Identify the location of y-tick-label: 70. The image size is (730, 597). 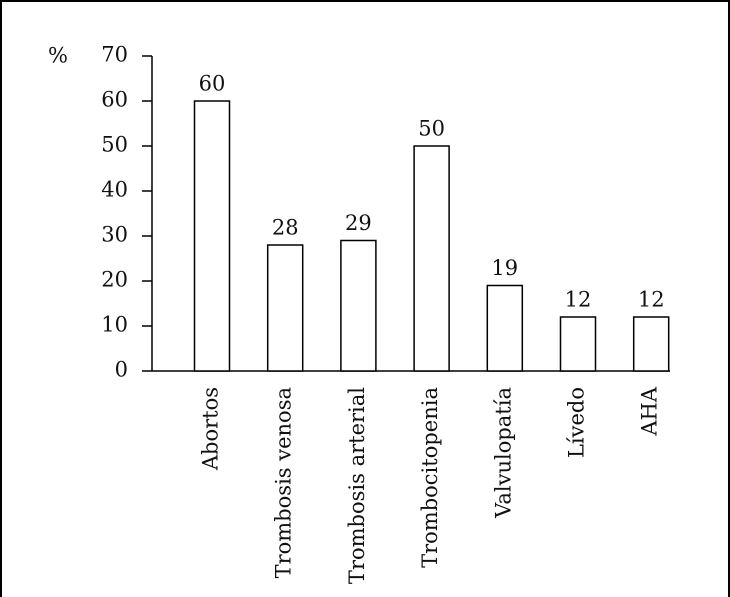
(114, 55).